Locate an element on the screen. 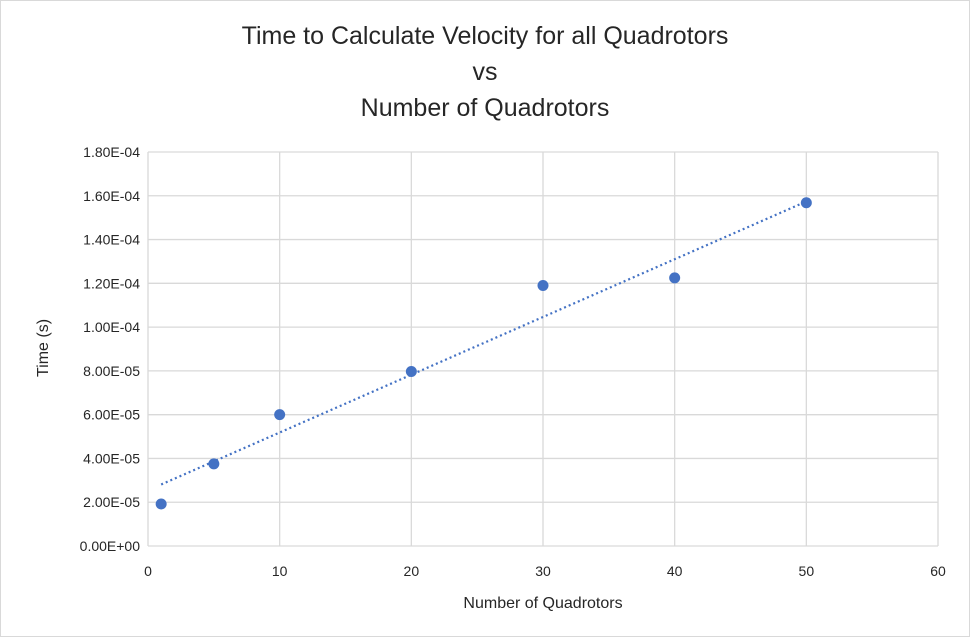 Image resolution: width=970 pixels, height=637 pixels. x-tick-label: 10 is located at coordinates (280, 571).